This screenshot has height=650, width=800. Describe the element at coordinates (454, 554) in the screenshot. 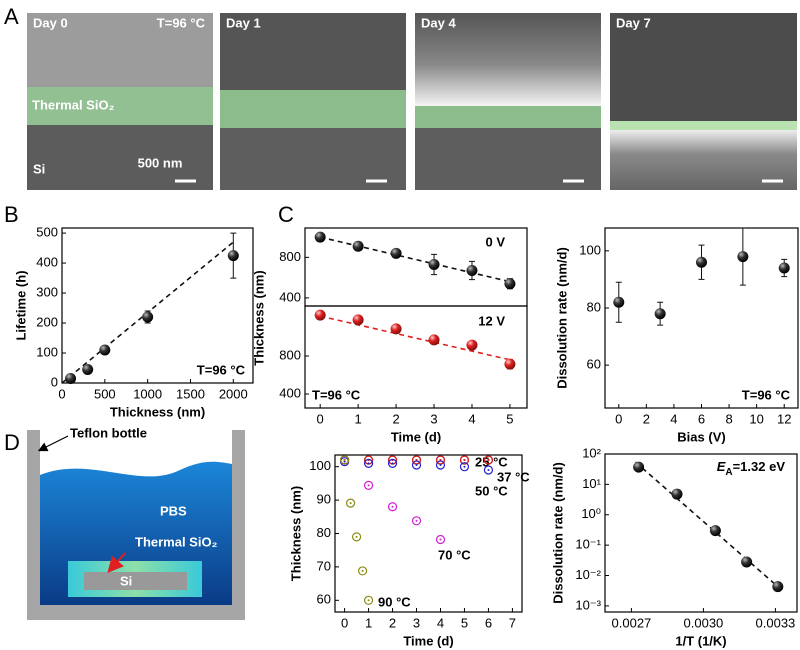

I see `series-label: 70 °C` at that location.